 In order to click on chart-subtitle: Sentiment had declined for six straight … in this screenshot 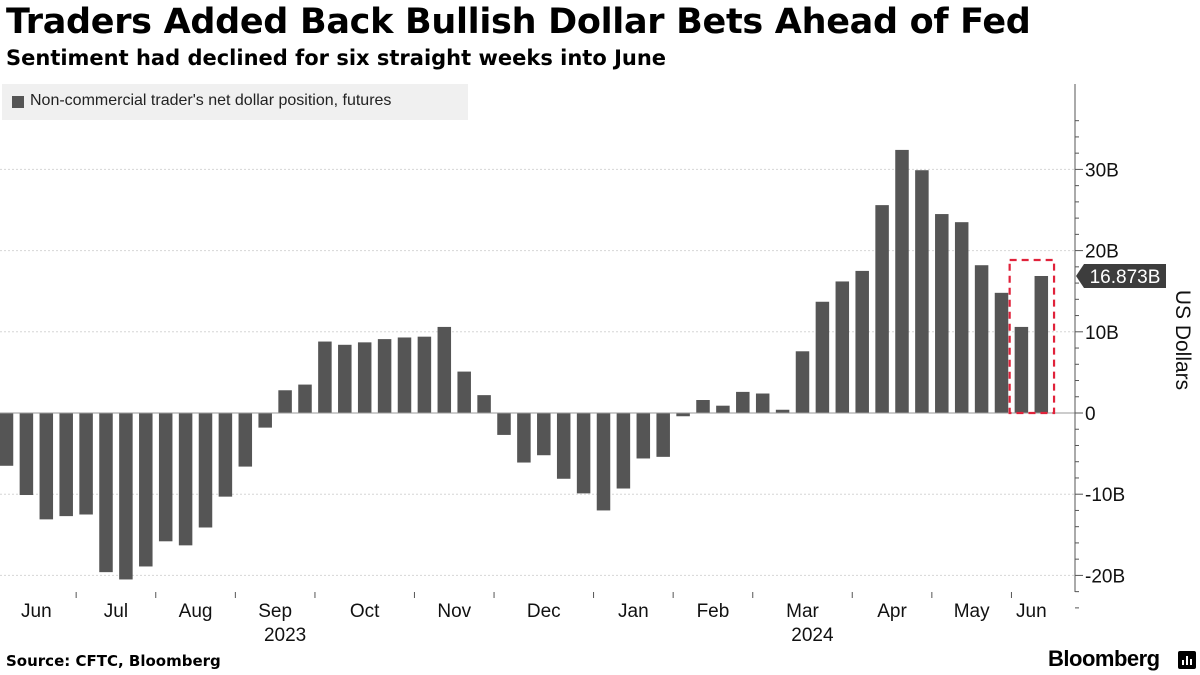, I will do `click(336, 58)`.